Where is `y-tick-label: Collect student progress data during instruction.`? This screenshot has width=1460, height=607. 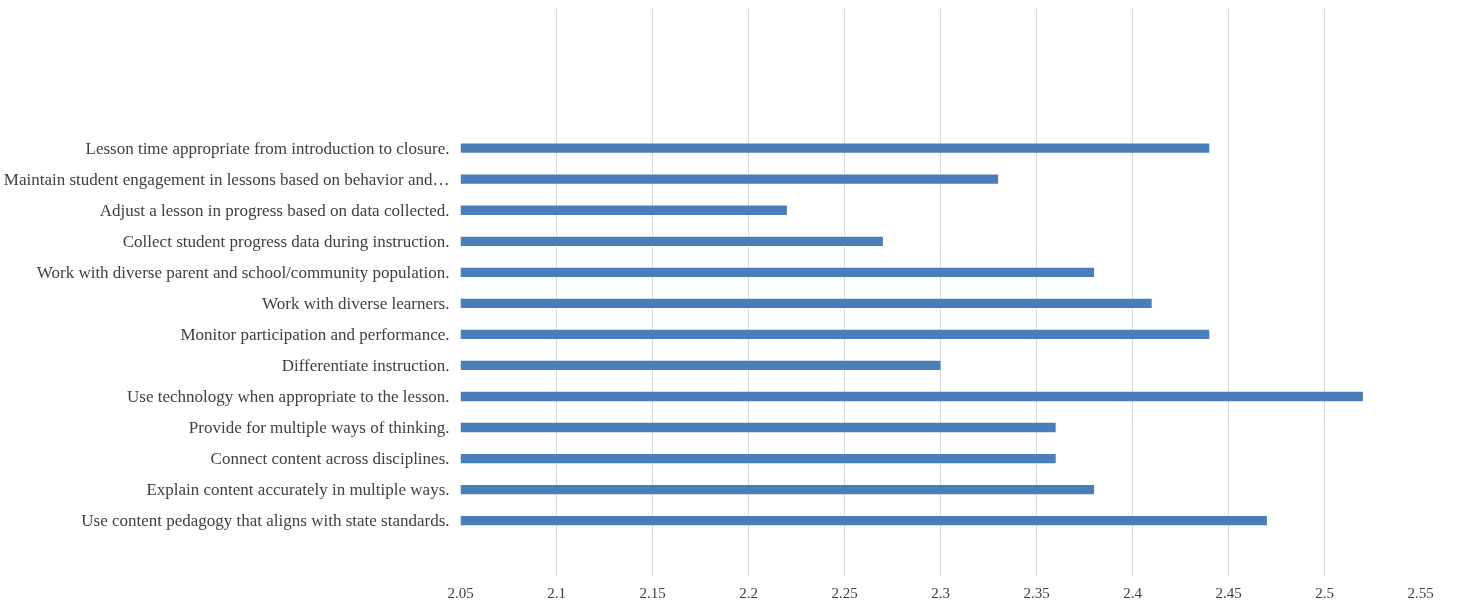 y-tick-label: Collect student progress data during instruction. is located at coordinates (286, 241).